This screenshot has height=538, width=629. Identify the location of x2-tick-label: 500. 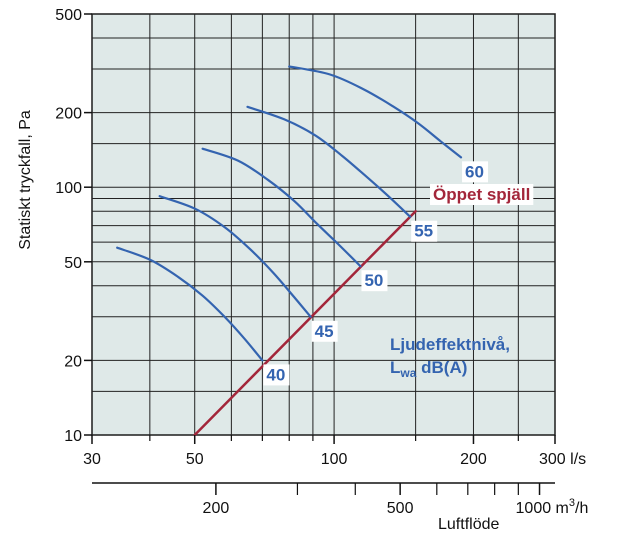
(400, 508).